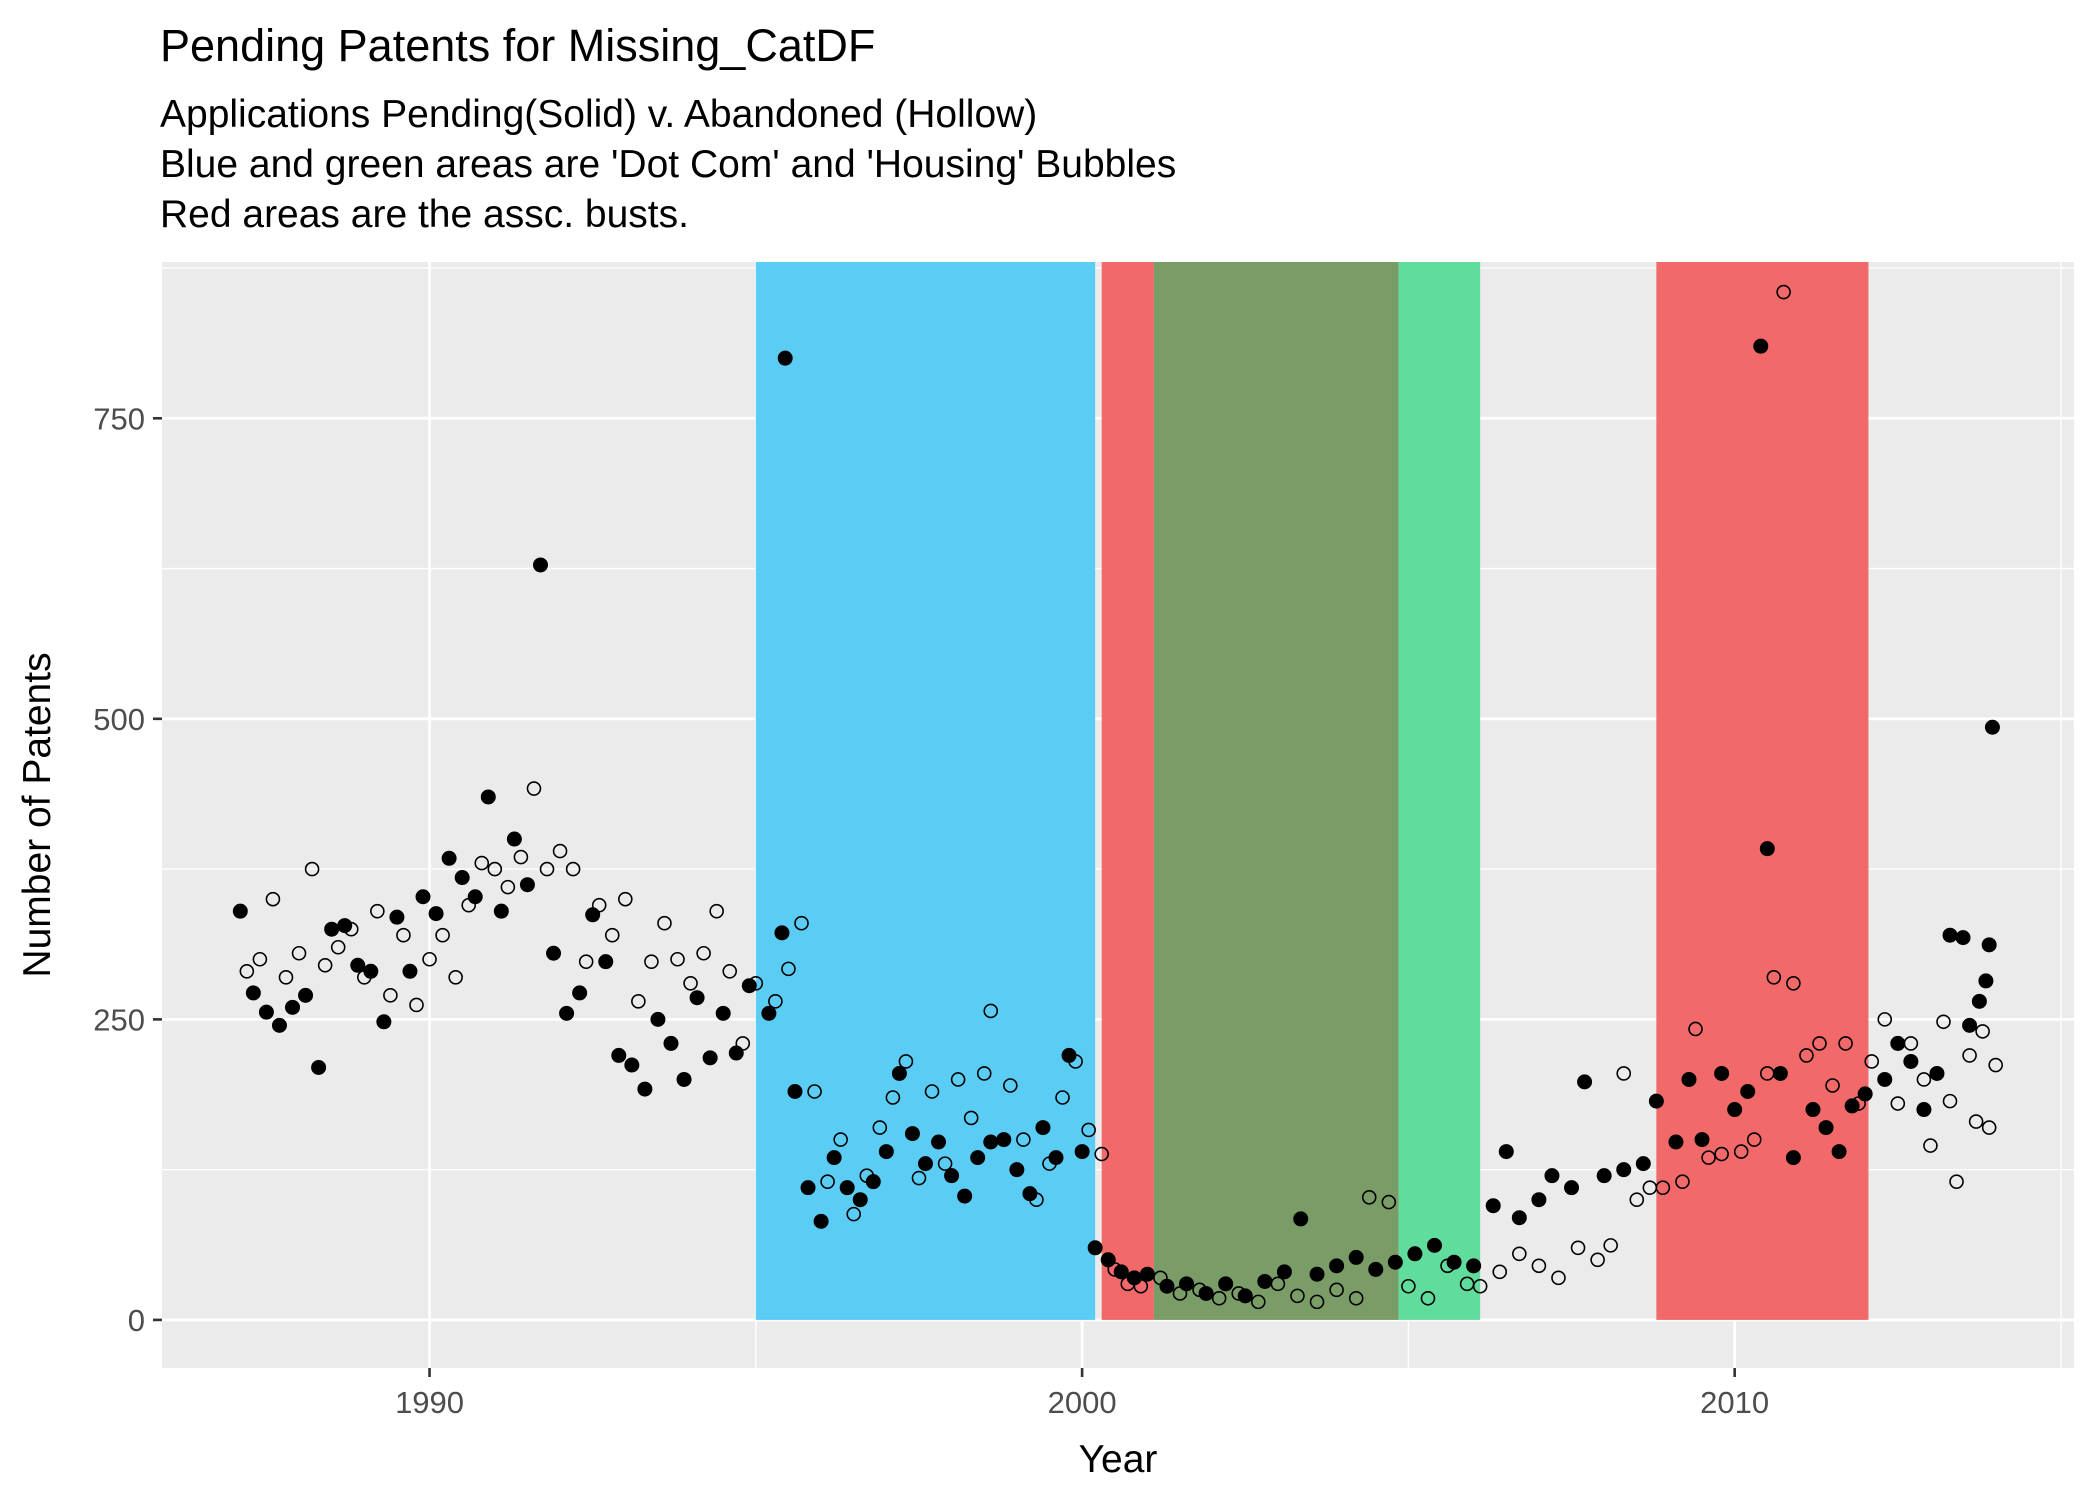  Describe the element at coordinates (429, 1402) in the screenshot. I see `x-tick-label: 1990` at that location.